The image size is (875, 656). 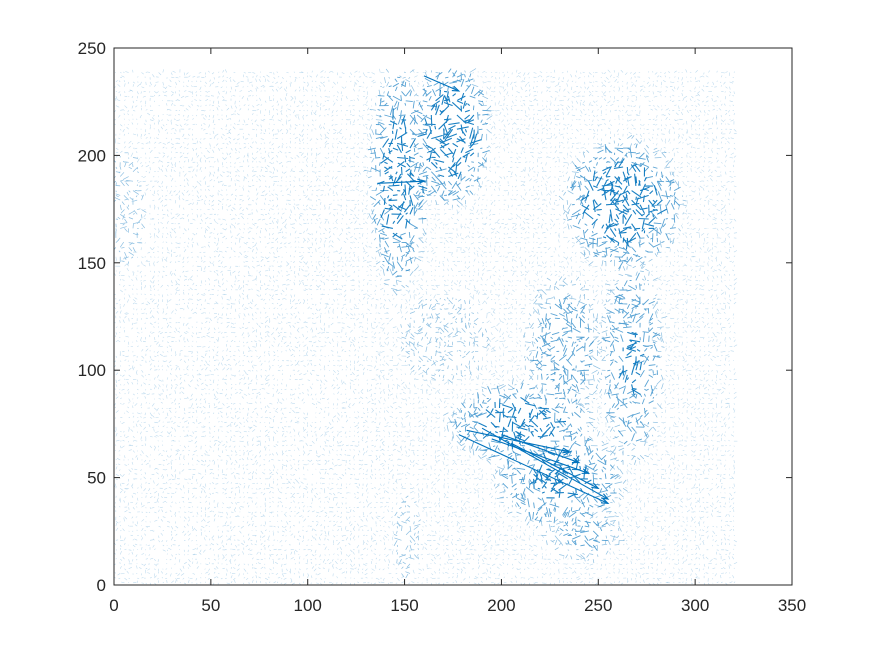 What do you see at coordinates (101, 585) in the screenshot?
I see `y-tick-label: 0` at bounding box center [101, 585].